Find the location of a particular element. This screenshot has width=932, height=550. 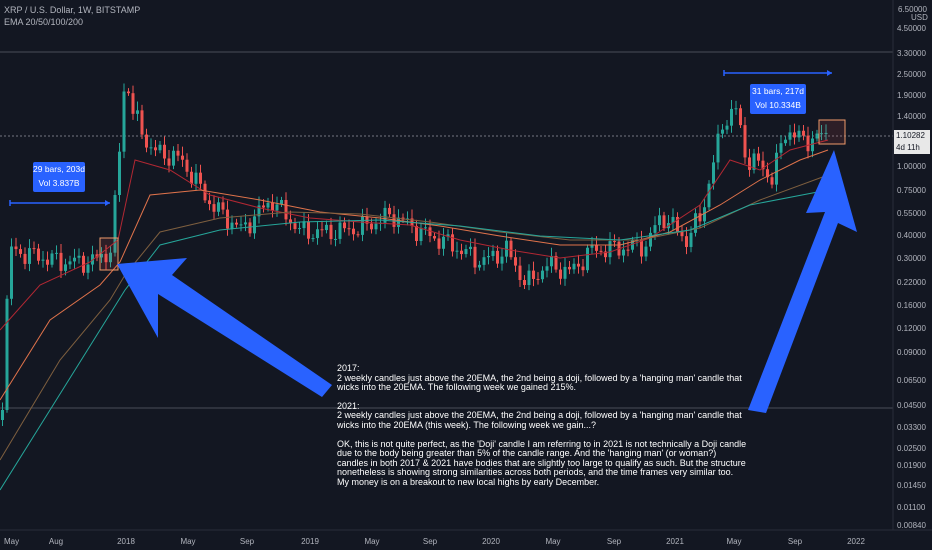

price-tick-label: 1.90000 is located at coordinates (911, 95).